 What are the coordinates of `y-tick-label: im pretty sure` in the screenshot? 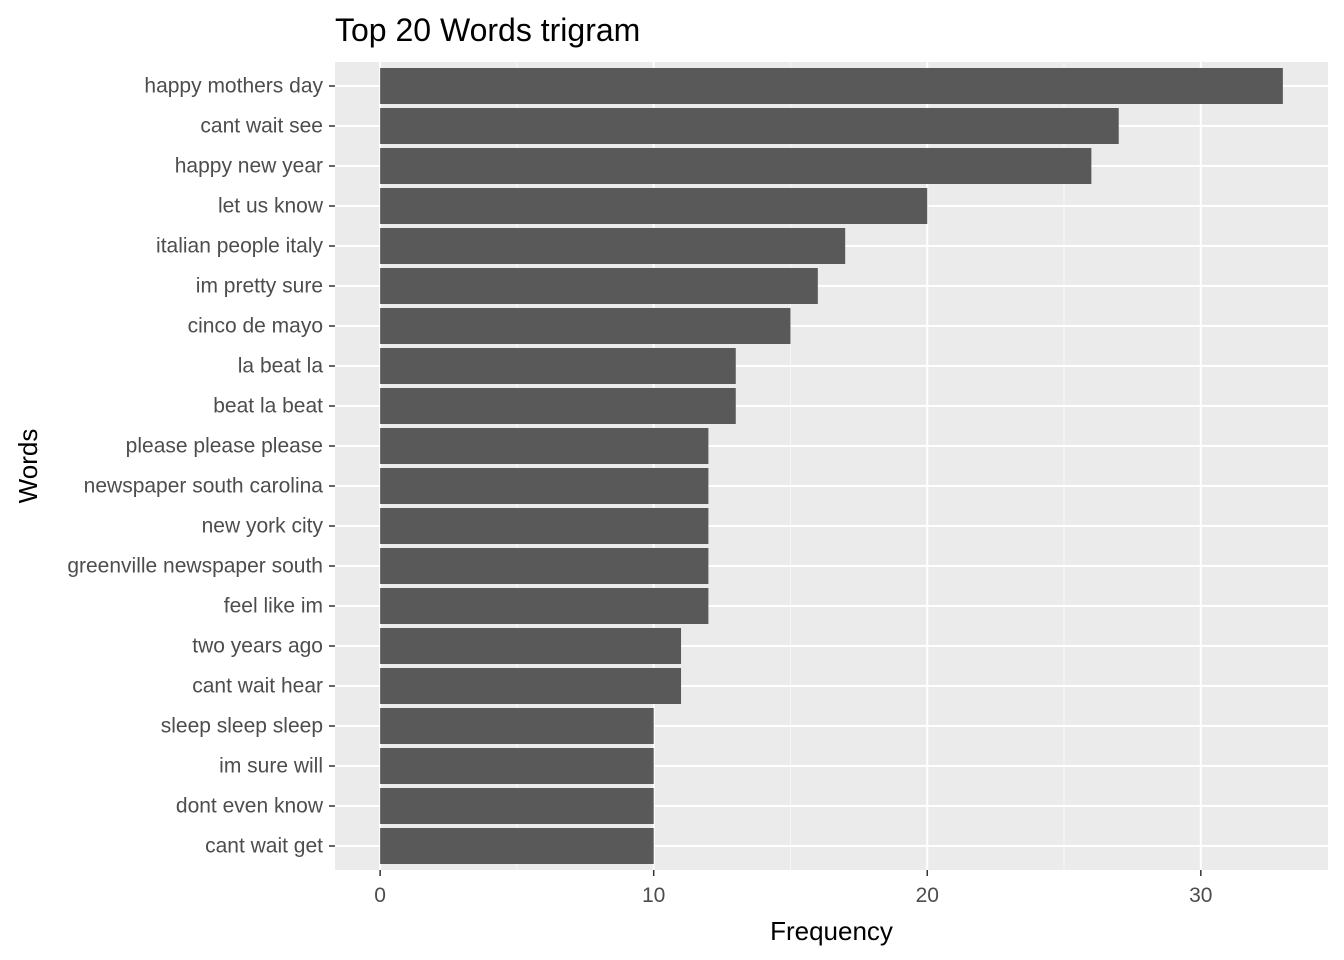 It's located at (259, 286).